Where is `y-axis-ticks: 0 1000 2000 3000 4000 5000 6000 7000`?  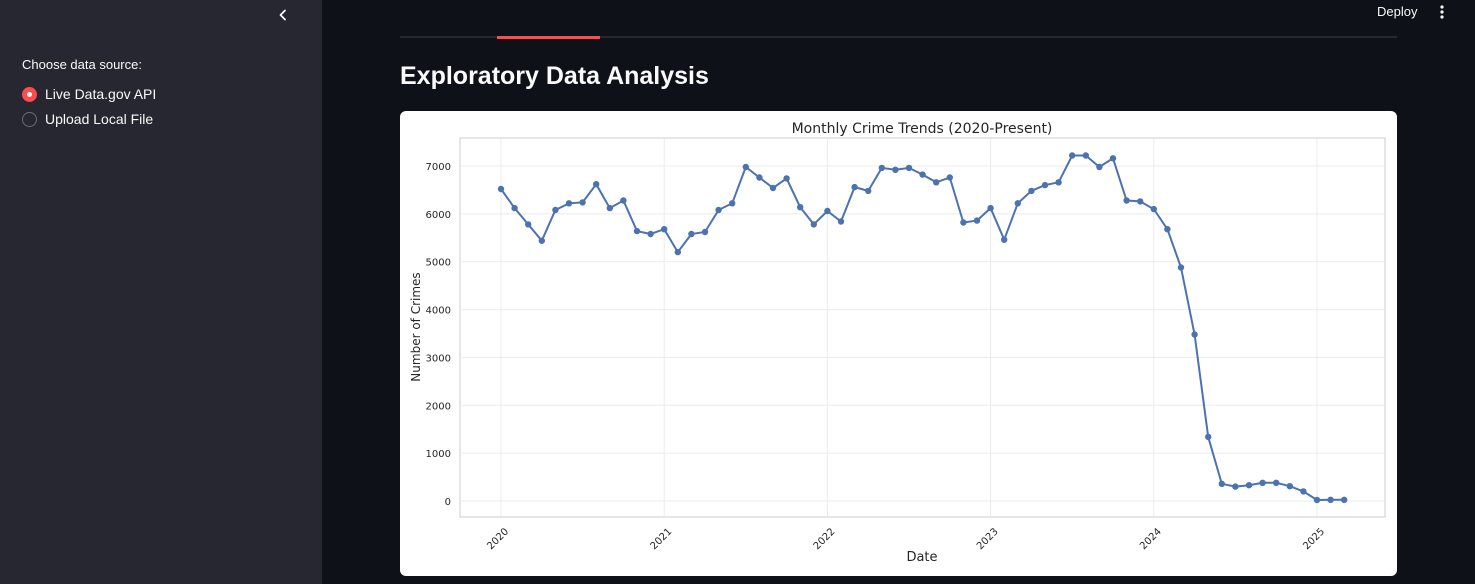
y-axis-ticks: 0 1000 2000 3000 4000 5000 6000 7000 is located at coordinates (438, 335).